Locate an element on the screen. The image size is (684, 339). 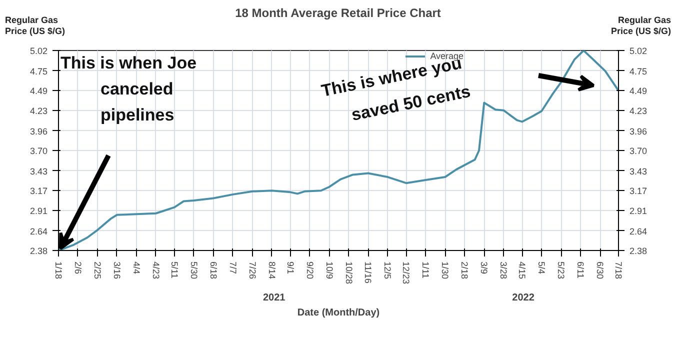
y2-tick-label: 4.23 is located at coordinates (639, 111).